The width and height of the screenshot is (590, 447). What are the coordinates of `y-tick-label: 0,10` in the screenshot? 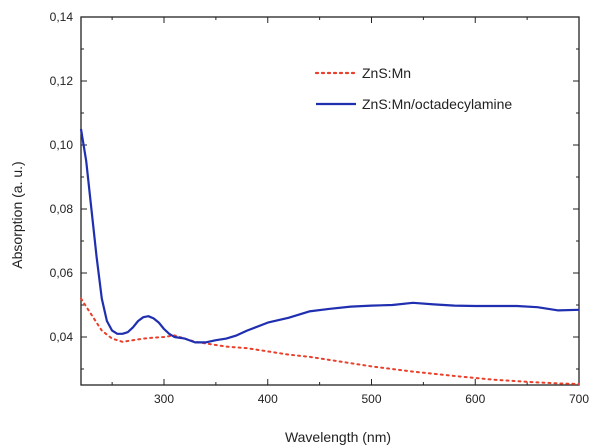 It's located at (62, 145).